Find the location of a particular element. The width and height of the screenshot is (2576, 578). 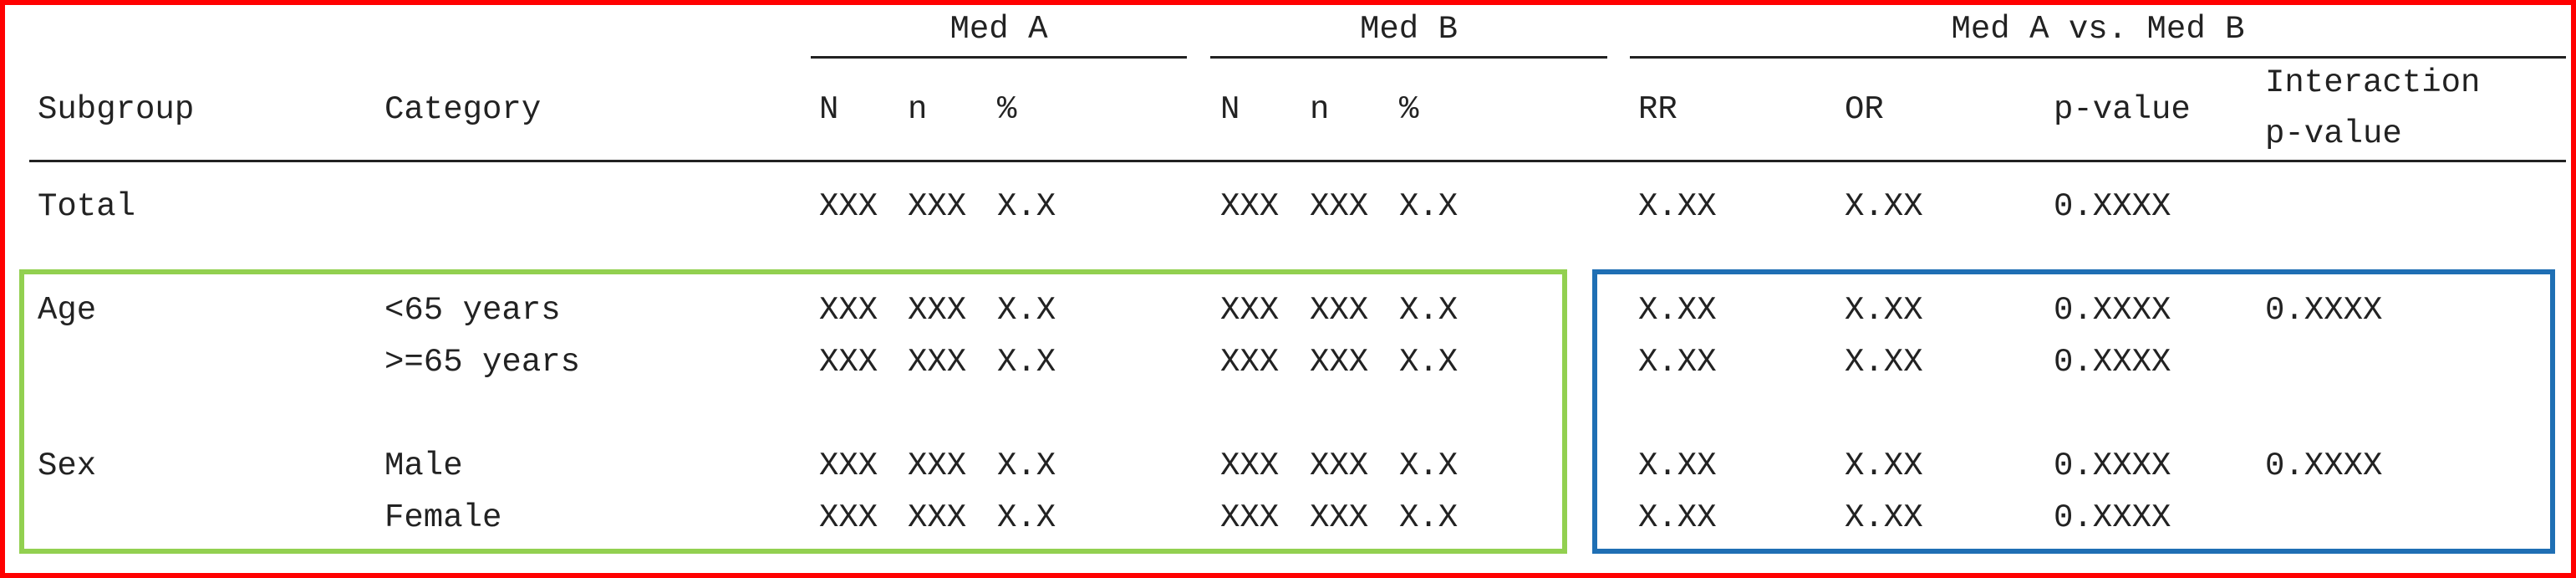

col-header-interaction-pvalue: p-value is located at coordinates (2333, 133).